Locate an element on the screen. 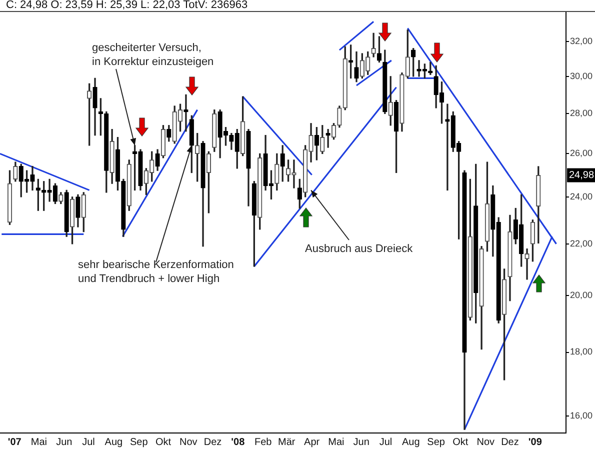 The image size is (595, 471). y-tick-label: 18,00 is located at coordinates (581, 351).